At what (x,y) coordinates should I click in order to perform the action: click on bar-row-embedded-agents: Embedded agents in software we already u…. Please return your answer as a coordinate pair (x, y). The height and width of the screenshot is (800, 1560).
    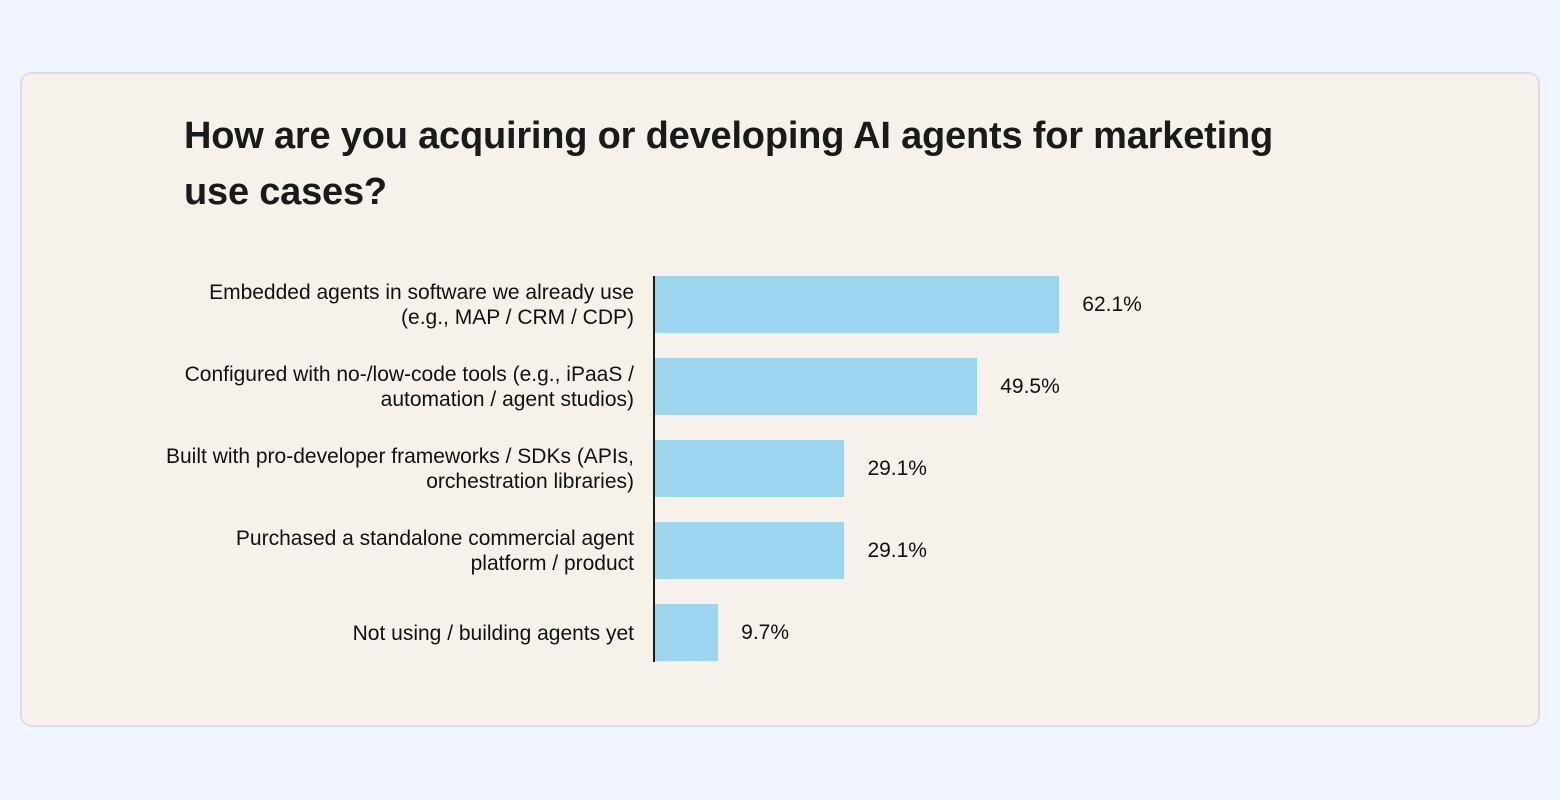
    Looking at the image, I should click on (780, 305).